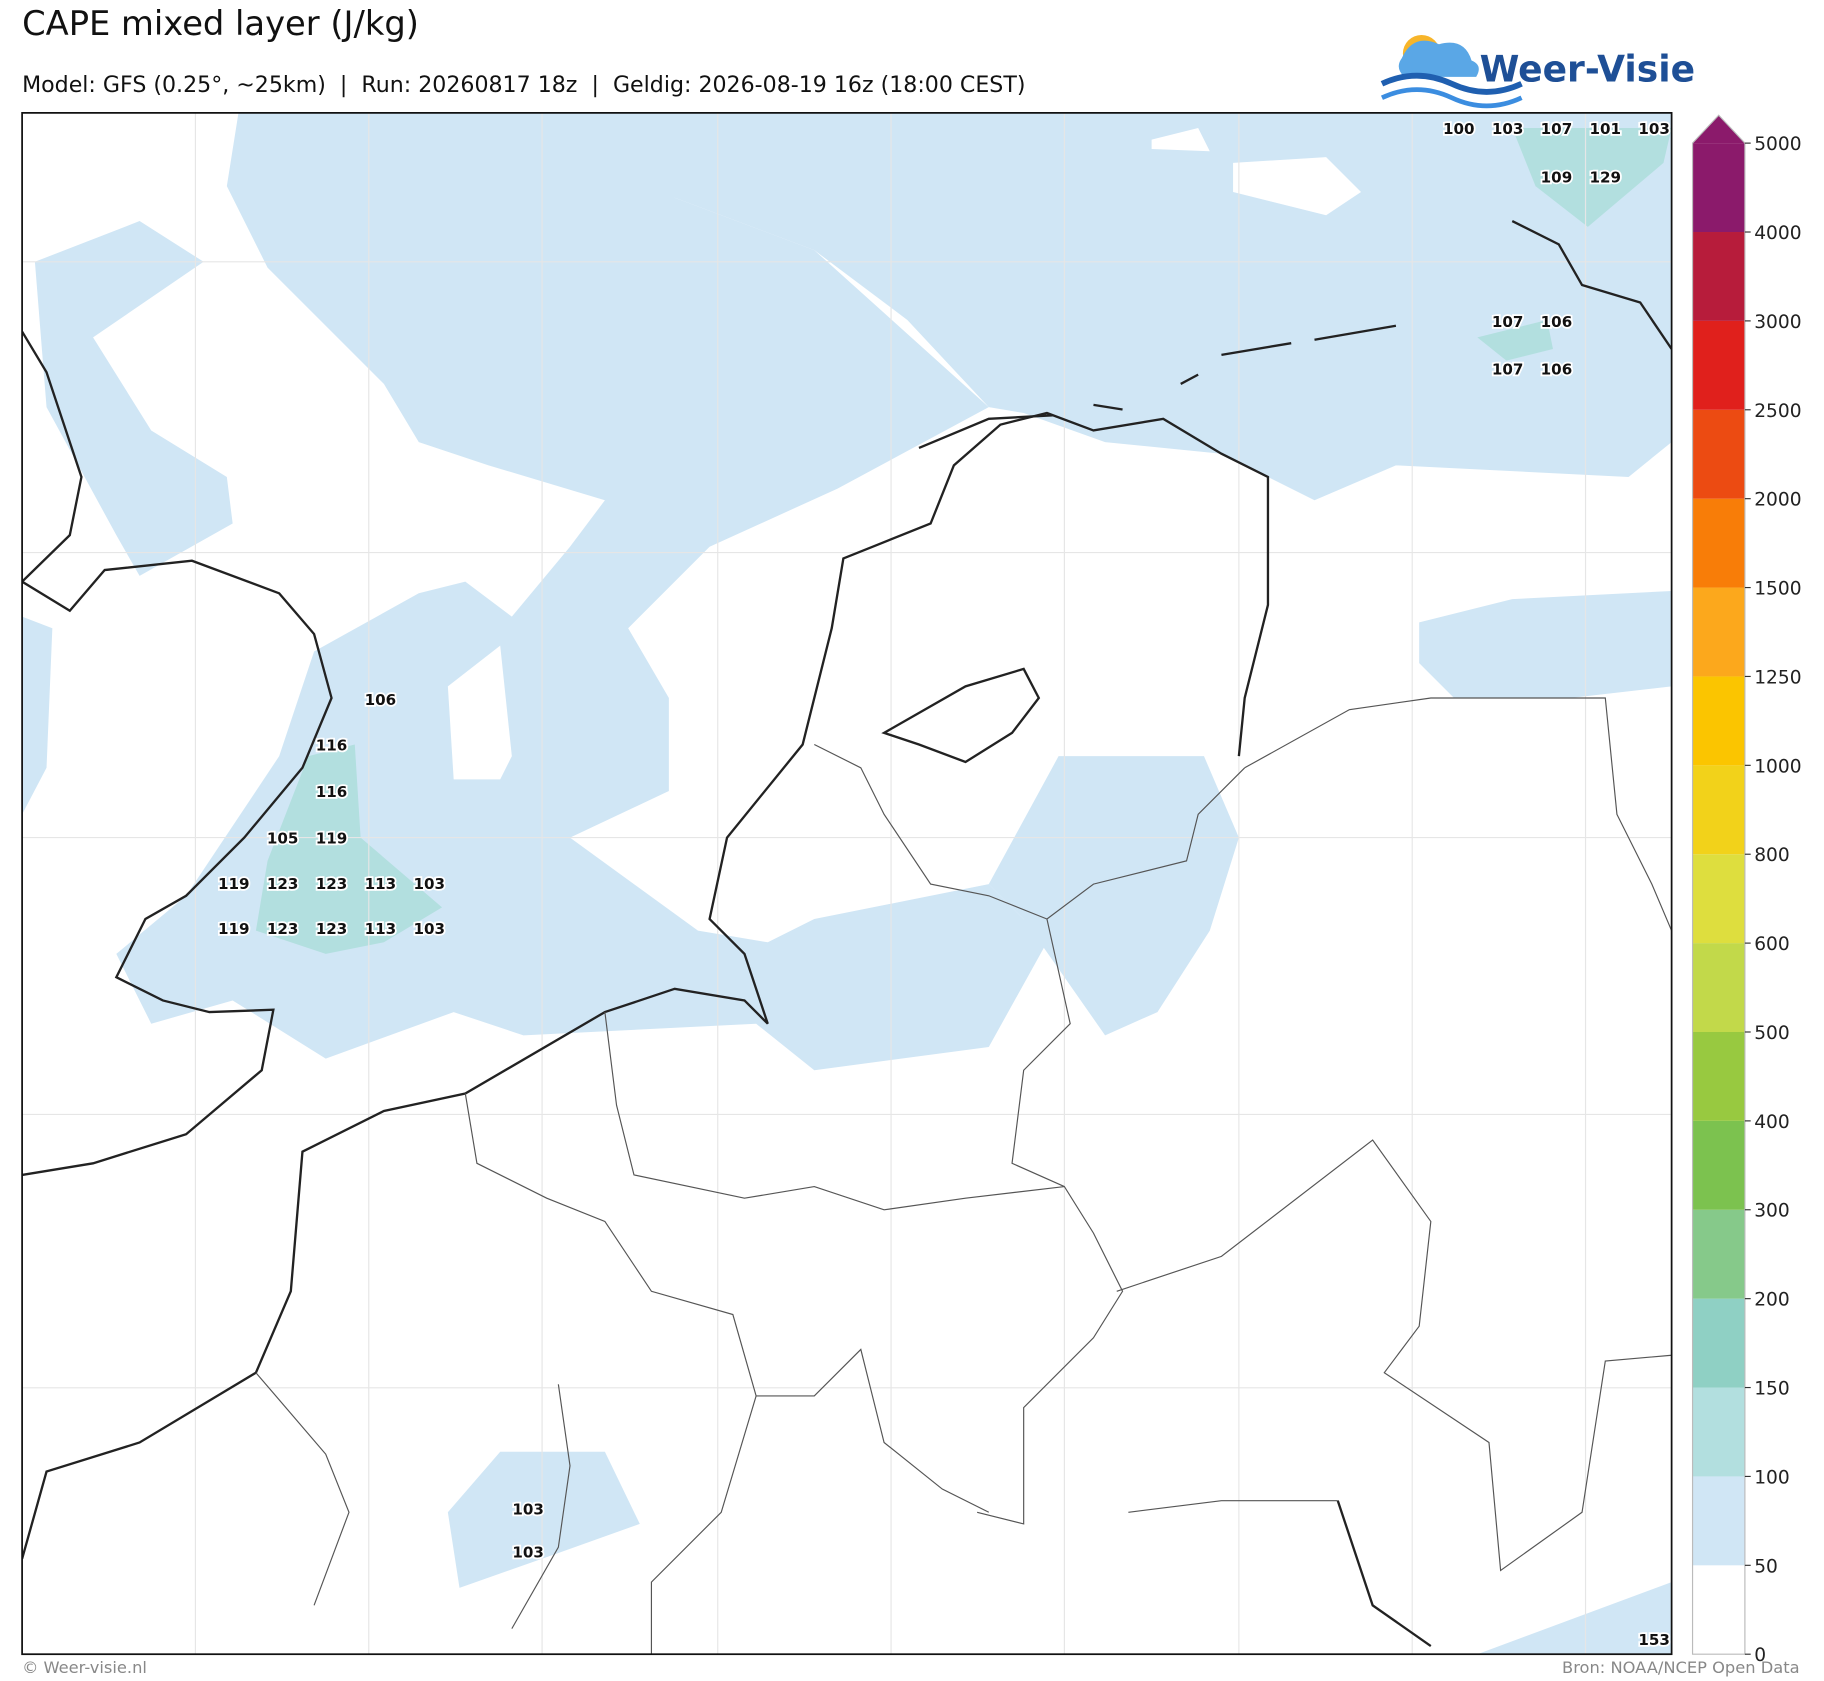  I want to click on colorbar-extend, so click(1718, 129).